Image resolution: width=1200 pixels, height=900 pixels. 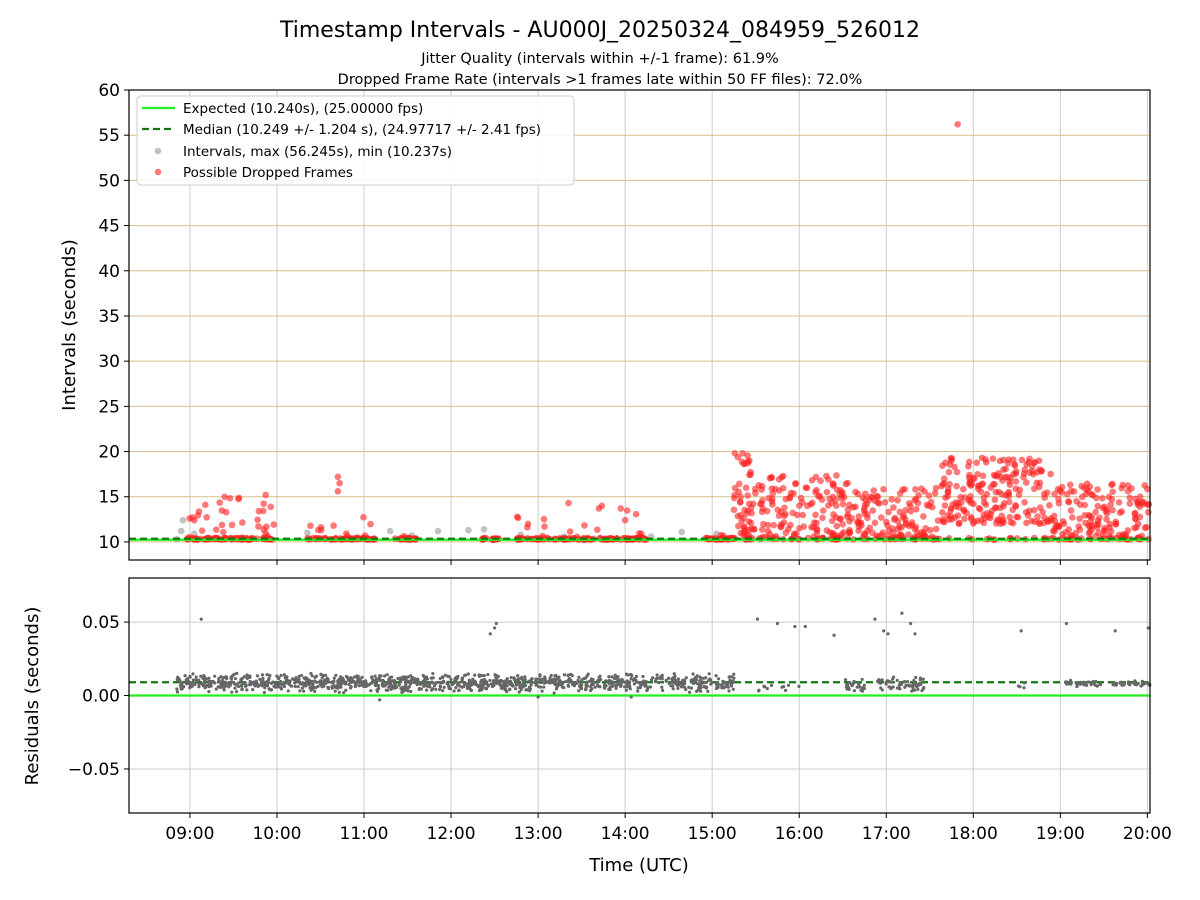 I want to click on bottom-y-ticks: 0.05 0.00 −0.05, so click(x=98, y=696).